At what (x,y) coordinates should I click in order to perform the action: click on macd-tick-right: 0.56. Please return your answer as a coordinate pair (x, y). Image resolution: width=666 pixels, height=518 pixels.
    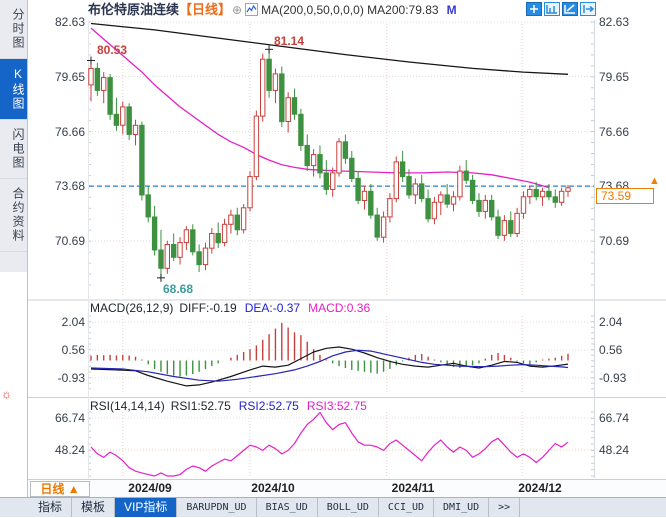
    Looking at the image, I should click on (611, 350).